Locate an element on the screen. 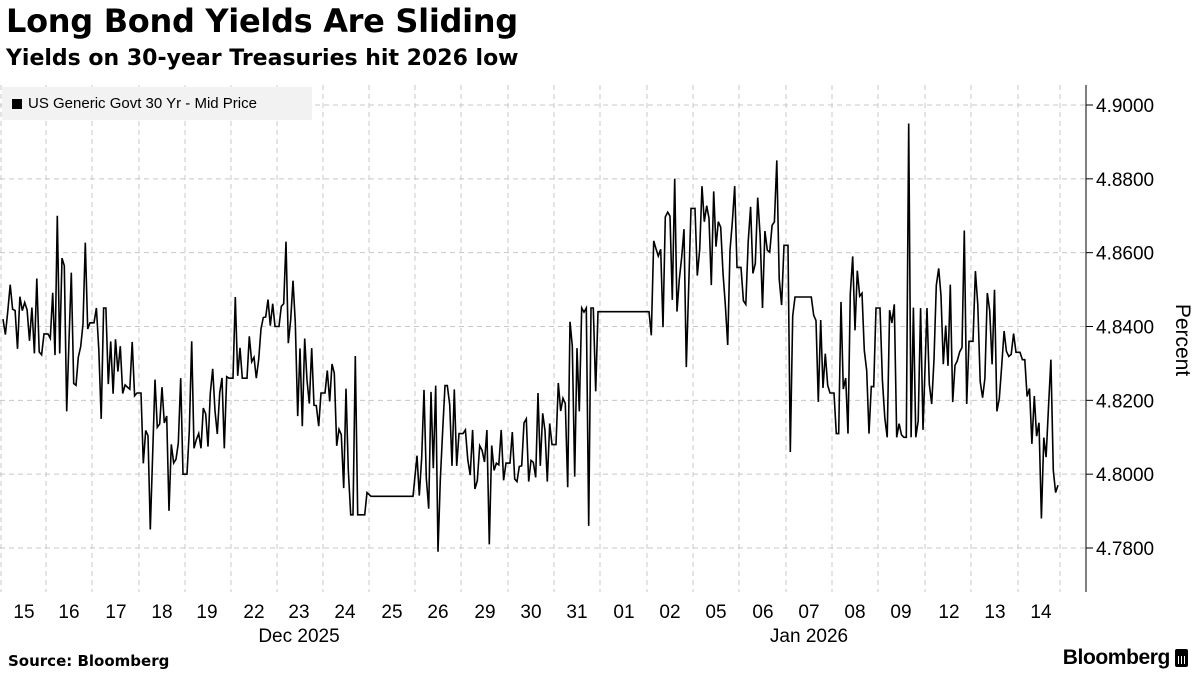 This screenshot has height=675, width=1200. y-tick-label: 4.8000 is located at coordinates (1125, 475).